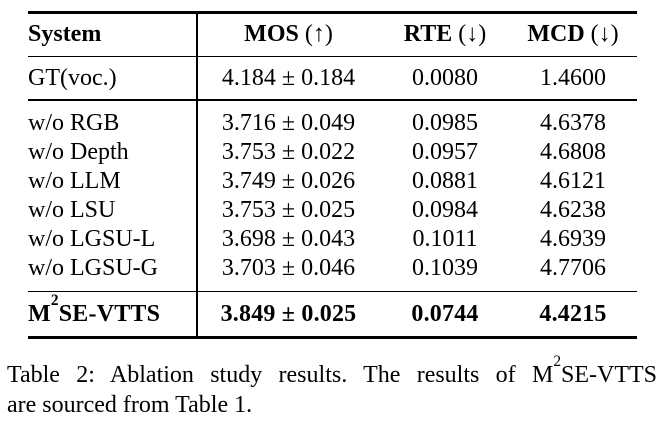 The image size is (664, 432). I want to click on caption-text-part2: SE-VTTS, so click(609, 375).